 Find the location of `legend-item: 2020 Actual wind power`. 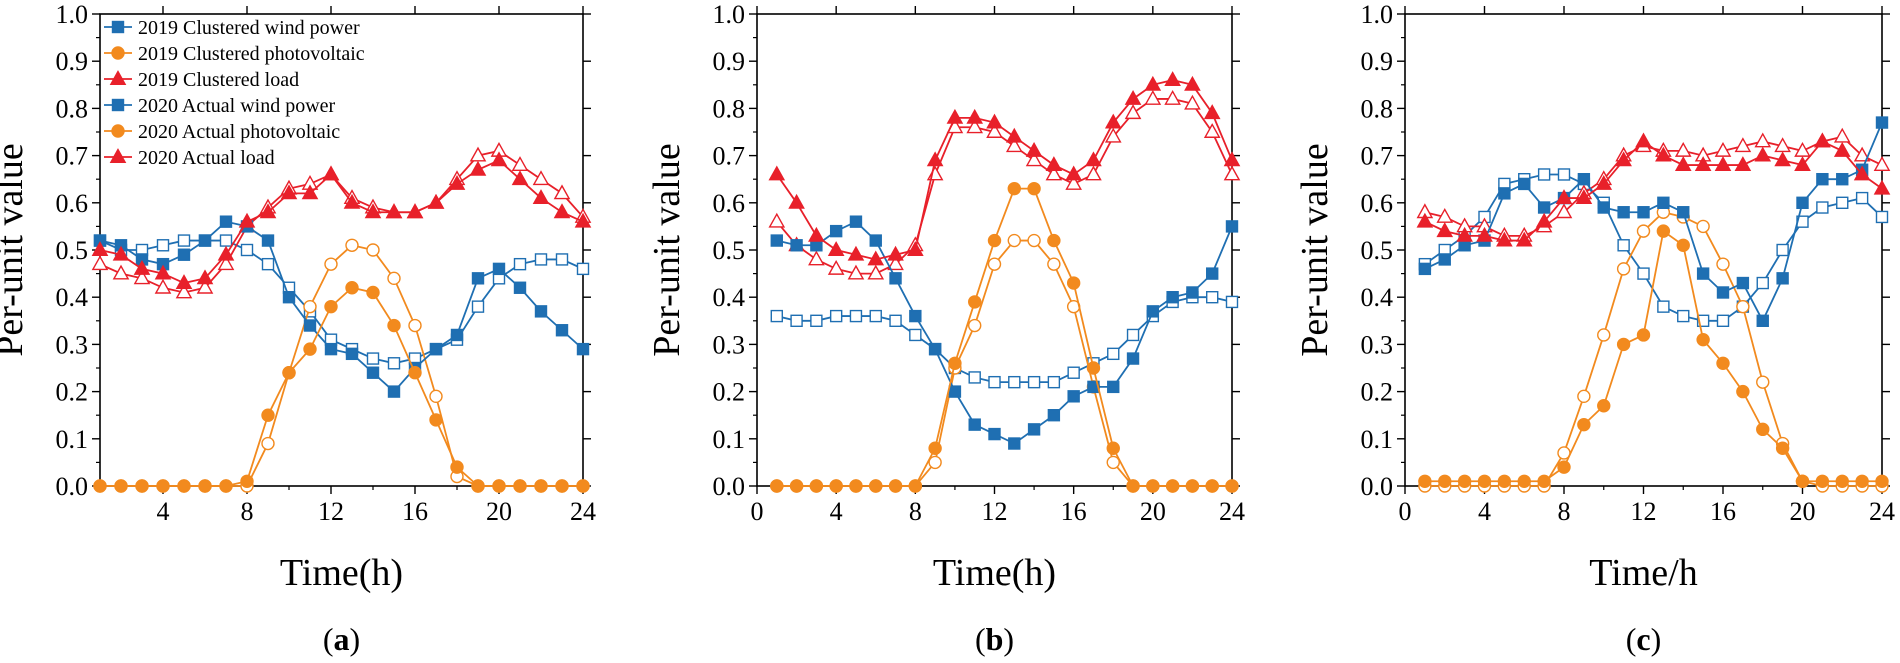

legend-item: 2020 Actual wind power is located at coordinates (220, 106).